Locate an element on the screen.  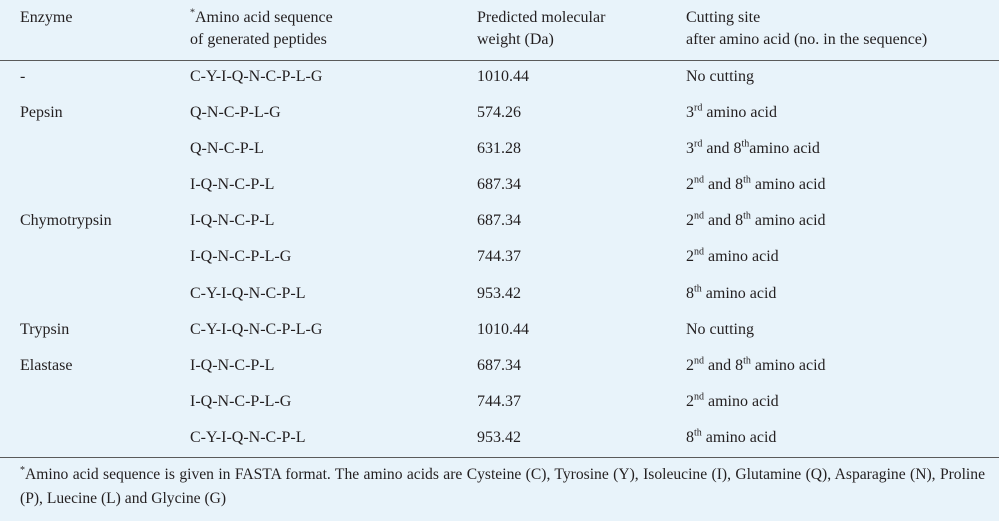
header-weight-line2: weight (Da) is located at coordinates (515, 39).